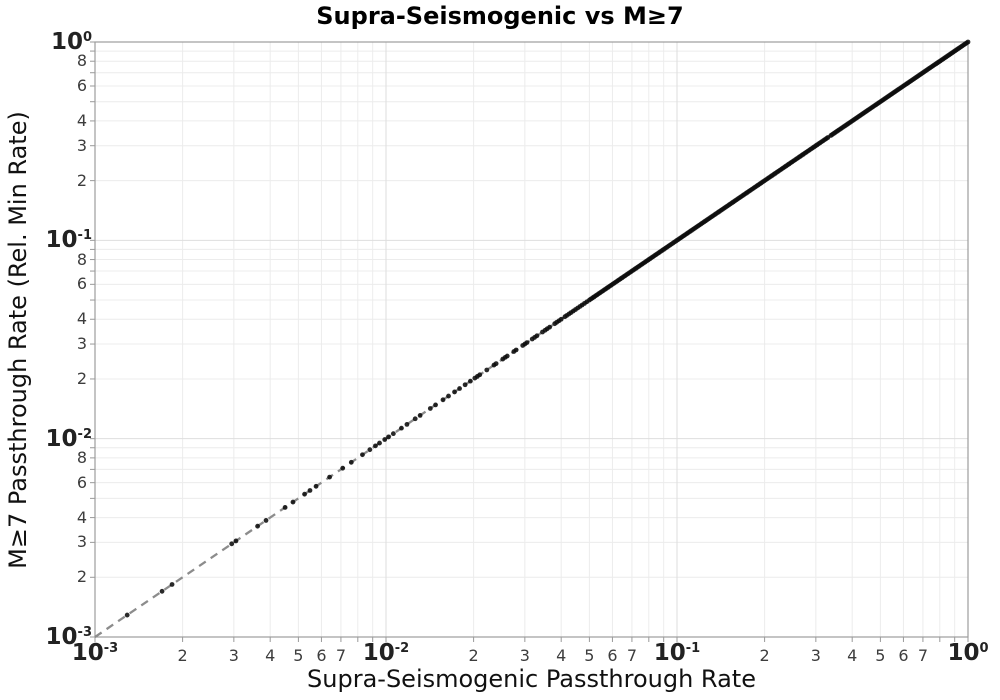 This screenshot has width=1000, height=700. What do you see at coordinates (677, 653) in the screenshot?
I see `x-axis-major-tick-label: 10-1` at bounding box center [677, 653].